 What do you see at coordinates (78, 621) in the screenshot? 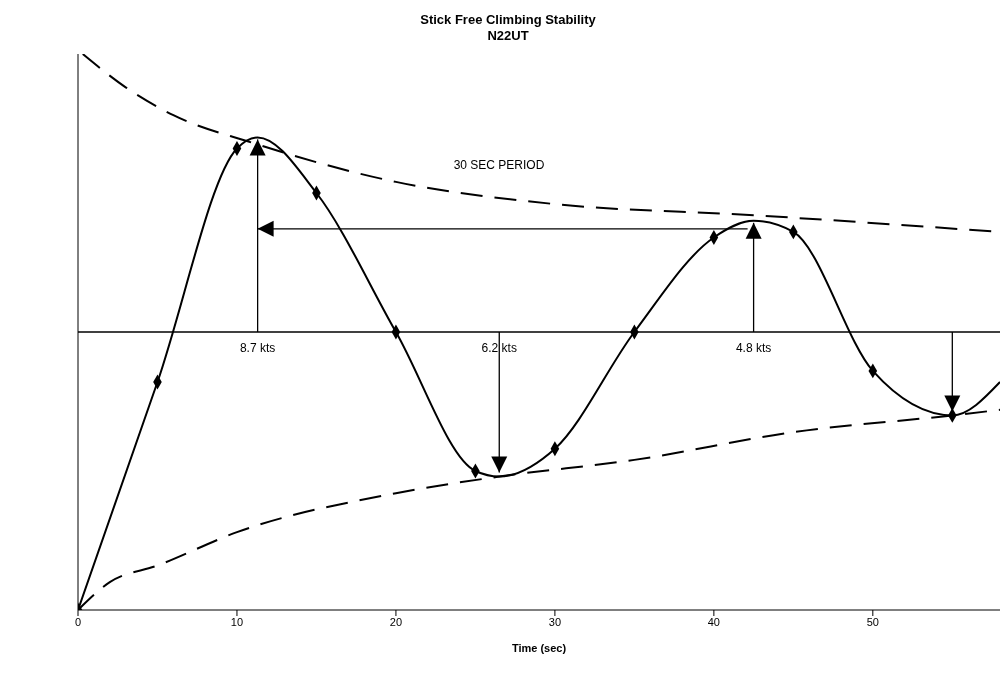
I see `x-tick-label: 0` at bounding box center [78, 621].